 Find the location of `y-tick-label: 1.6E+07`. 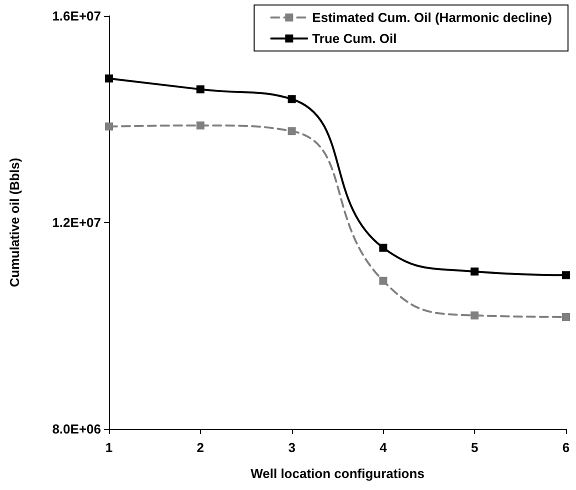

y-tick-label: 1.6E+07 is located at coordinates (76, 16).